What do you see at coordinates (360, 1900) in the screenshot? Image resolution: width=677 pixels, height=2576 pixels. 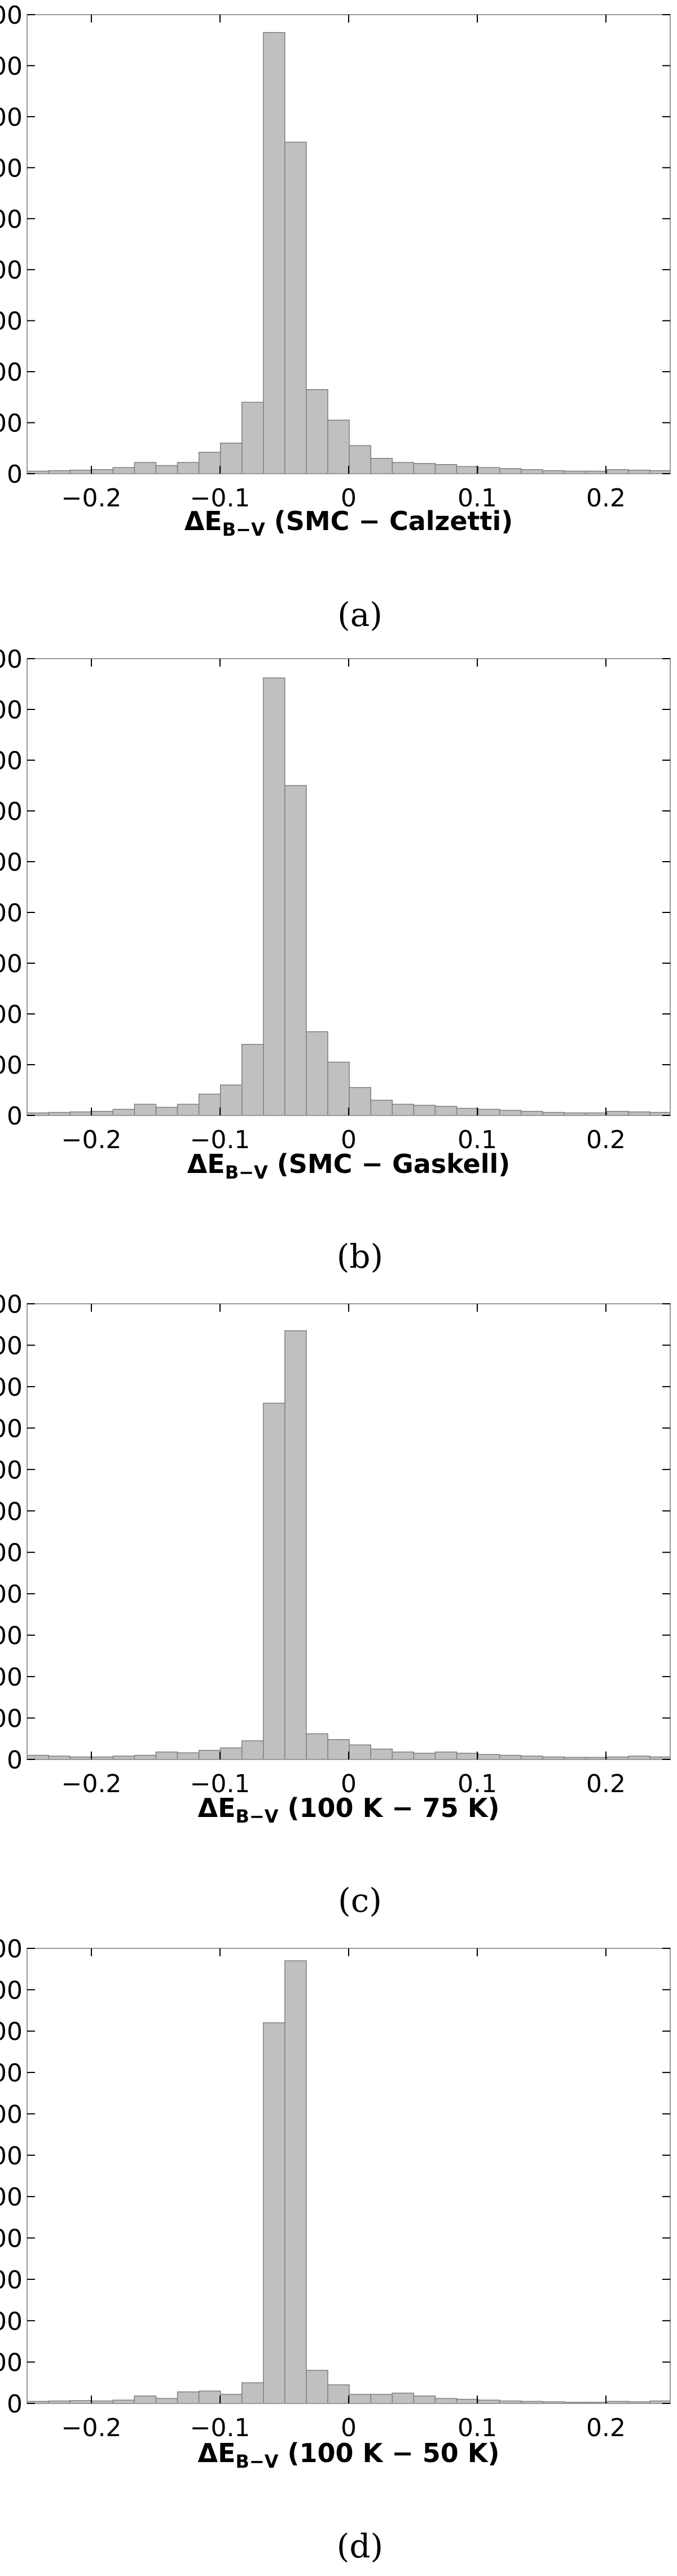 I see `panel-caption: (c)` at bounding box center [360, 1900].